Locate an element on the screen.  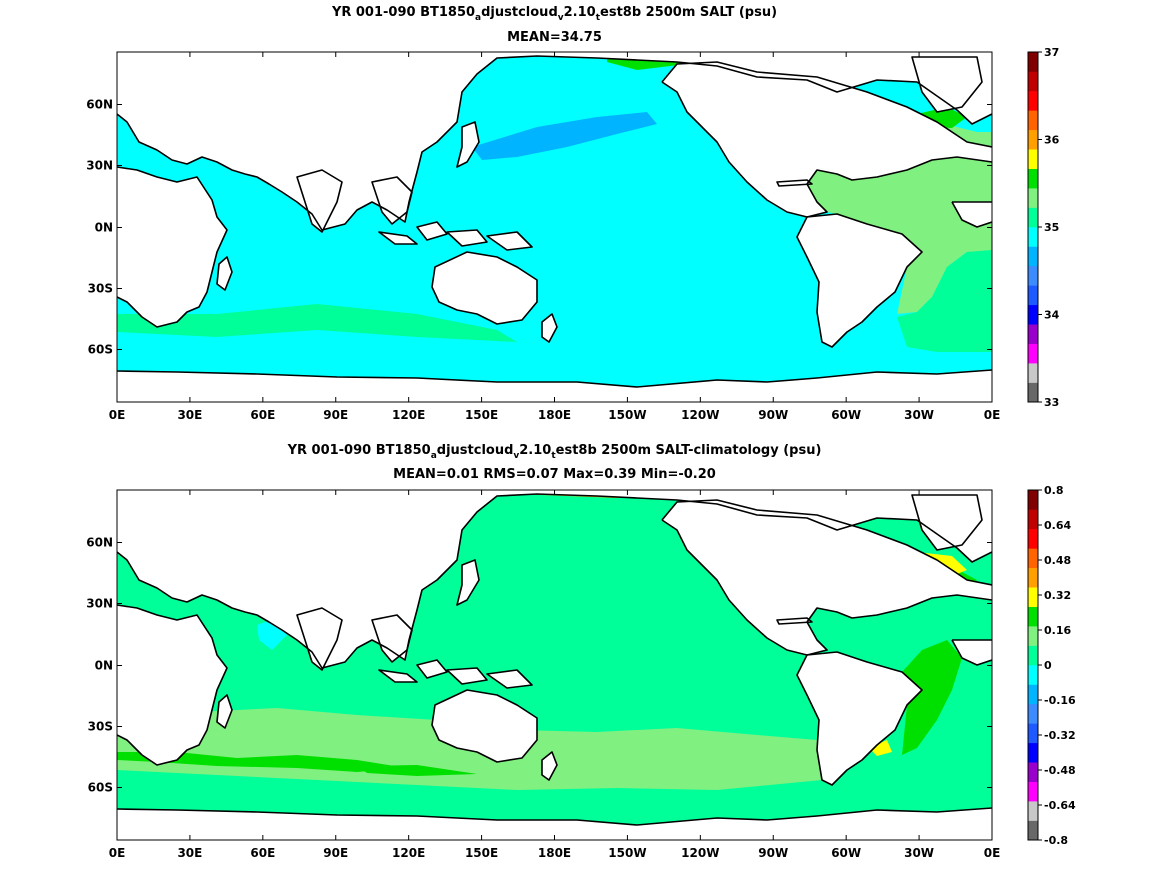
top-lon-label: 30W is located at coordinates (919, 415).